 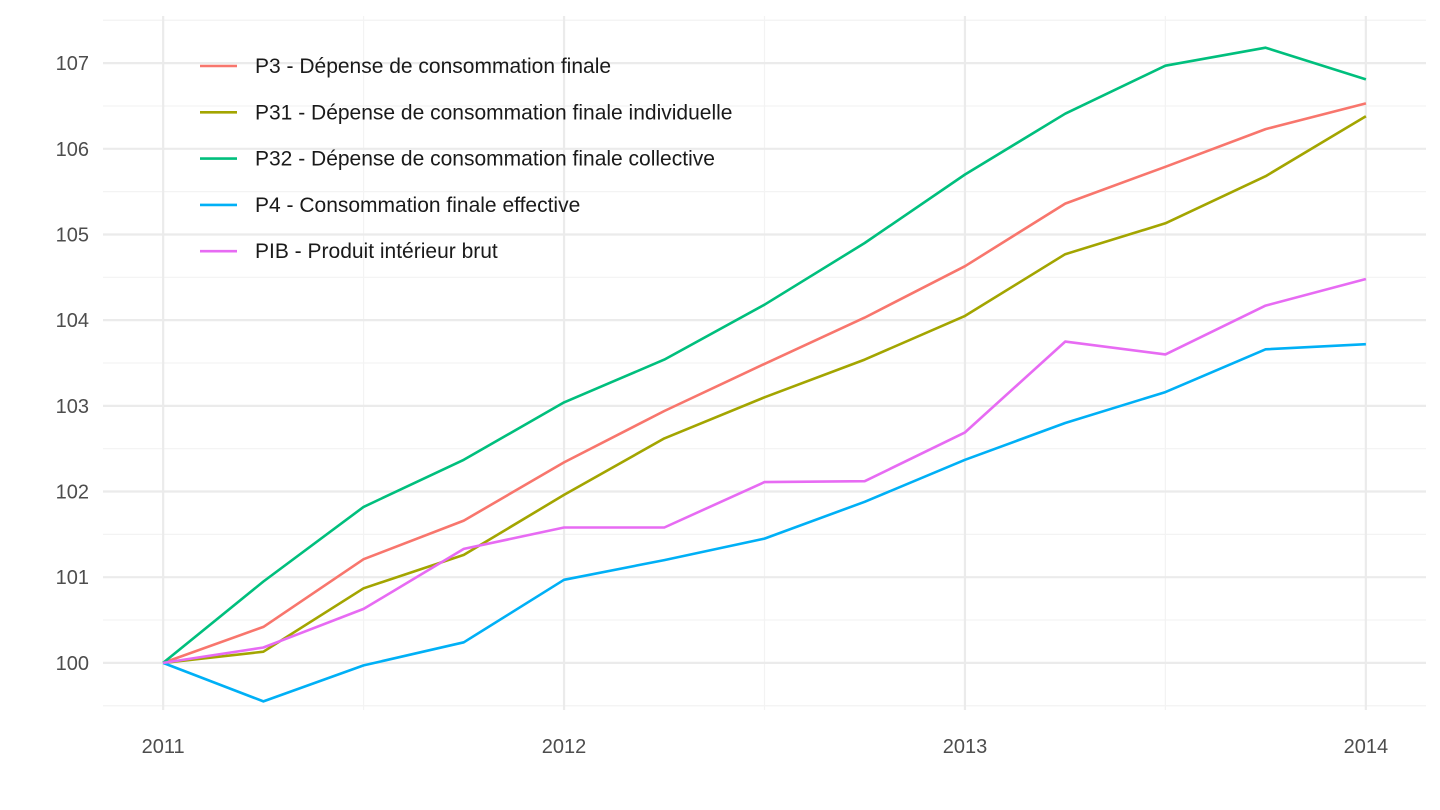 What do you see at coordinates (417, 205) in the screenshot?
I see `legend-label: P4 - Consommation finale effective` at bounding box center [417, 205].